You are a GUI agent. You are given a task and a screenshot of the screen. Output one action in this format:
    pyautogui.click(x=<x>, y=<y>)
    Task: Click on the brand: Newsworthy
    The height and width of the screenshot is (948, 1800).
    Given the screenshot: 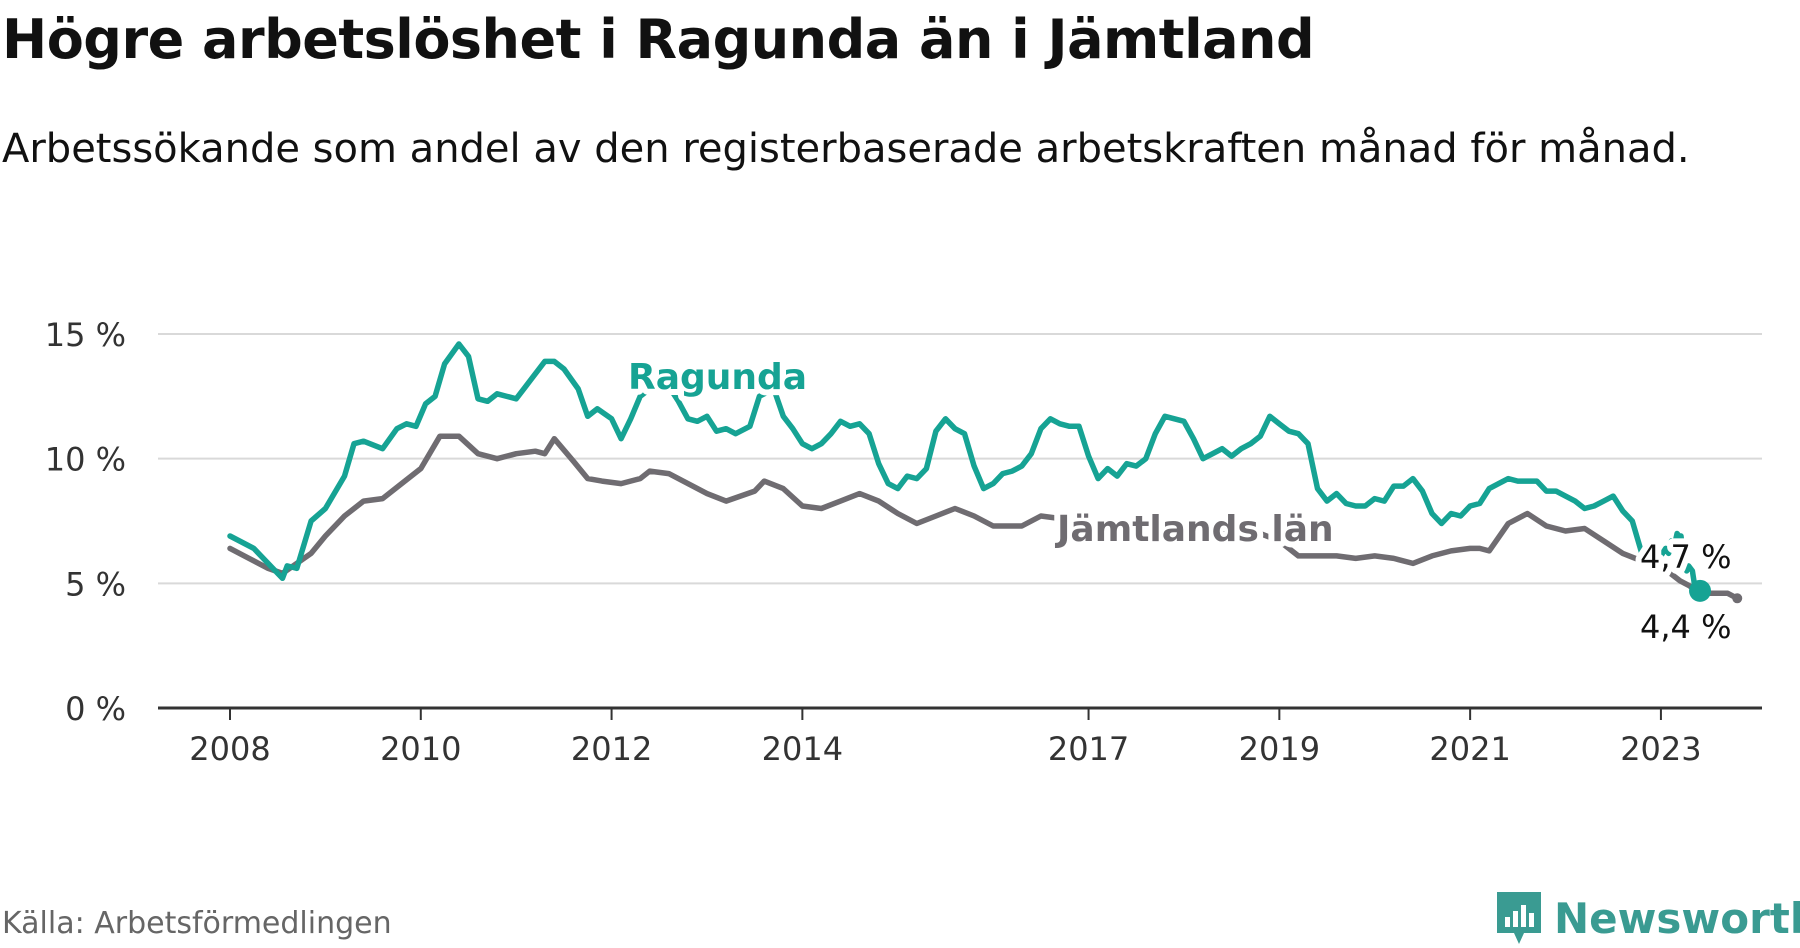 What is the action you would take?
    pyautogui.click(x=1647, y=918)
    